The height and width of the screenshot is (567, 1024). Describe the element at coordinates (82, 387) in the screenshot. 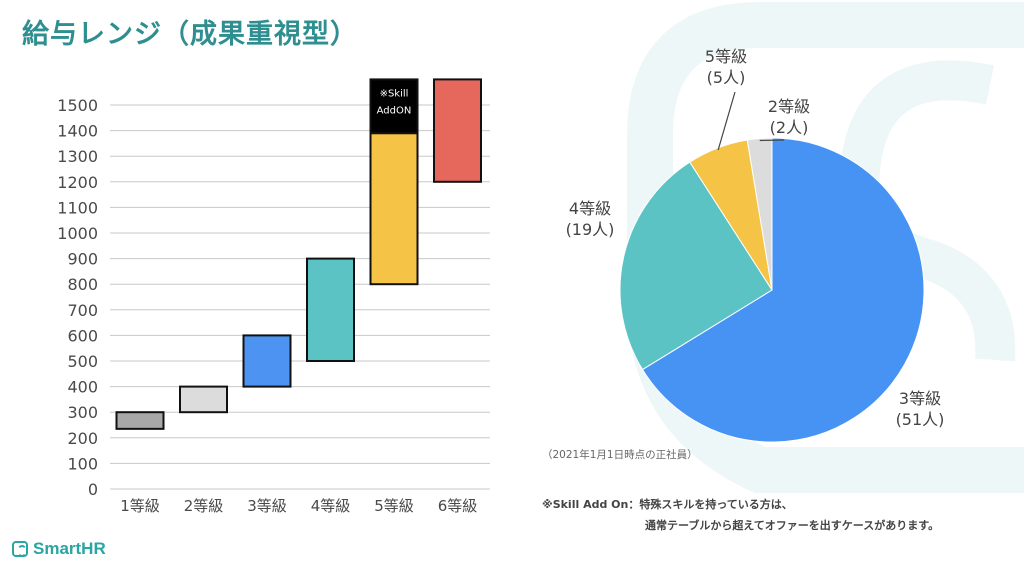

I see `y-tick-label: 400` at that location.